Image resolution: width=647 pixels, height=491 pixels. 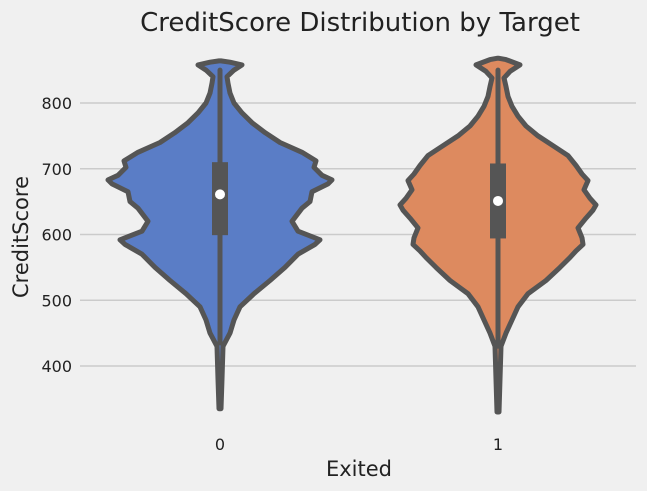 I want to click on y-axis-label: CreditScore, so click(x=21, y=237).